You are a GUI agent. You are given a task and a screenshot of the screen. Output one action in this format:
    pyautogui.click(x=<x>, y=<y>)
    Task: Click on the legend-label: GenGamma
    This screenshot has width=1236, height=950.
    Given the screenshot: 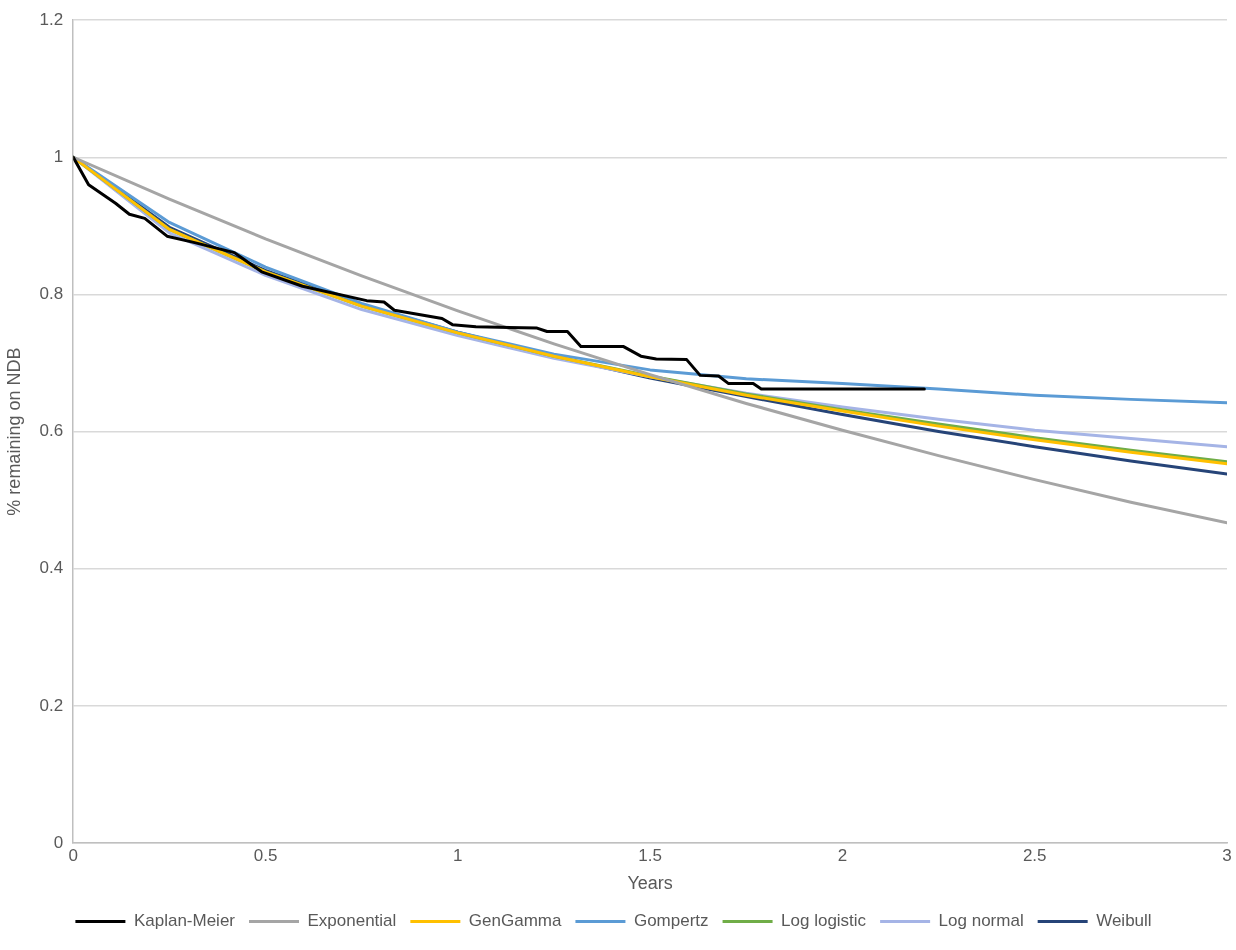 What is the action you would take?
    pyautogui.click(x=515, y=921)
    